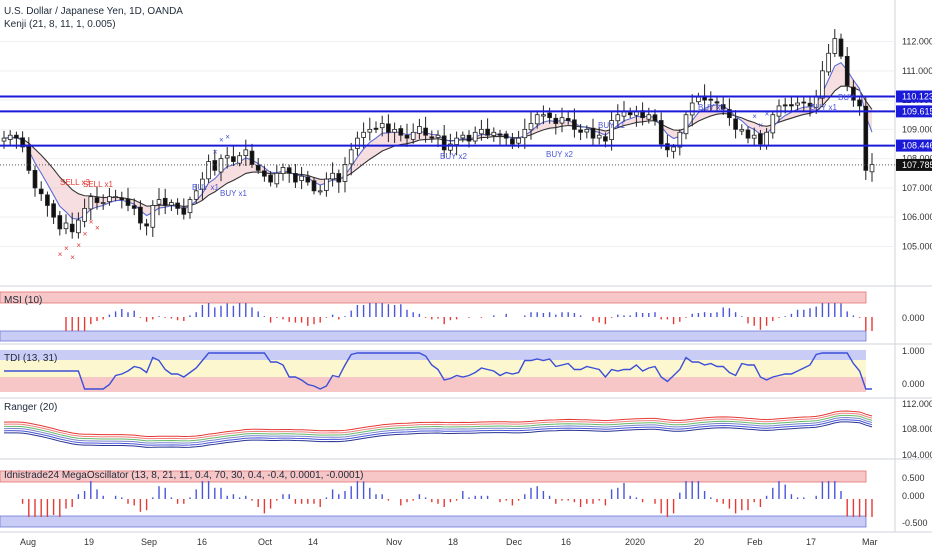 This screenshot has height=550, width=932. What do you see at coordinates (917, 71) in the screenshot?
I see `price-axis-label: 111.000` at bounding box center [917, 71].